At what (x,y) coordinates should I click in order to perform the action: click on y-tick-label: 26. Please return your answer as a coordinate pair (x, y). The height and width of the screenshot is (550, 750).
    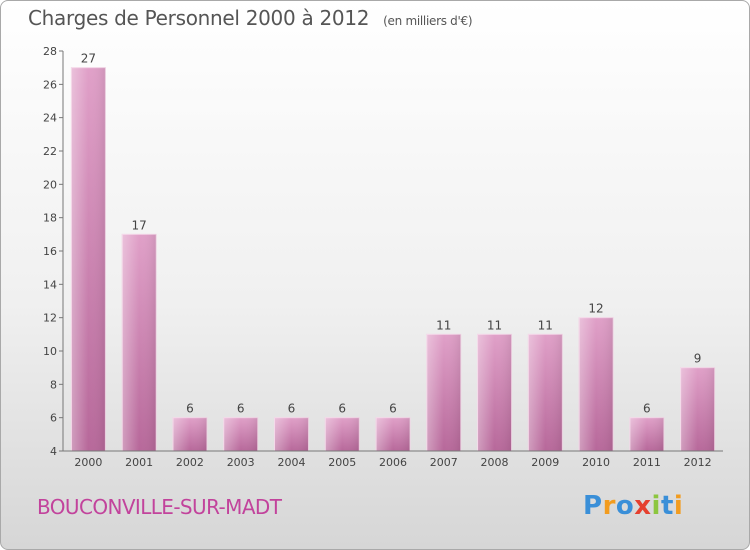
    Looking at the image, I should click on (50, 84).